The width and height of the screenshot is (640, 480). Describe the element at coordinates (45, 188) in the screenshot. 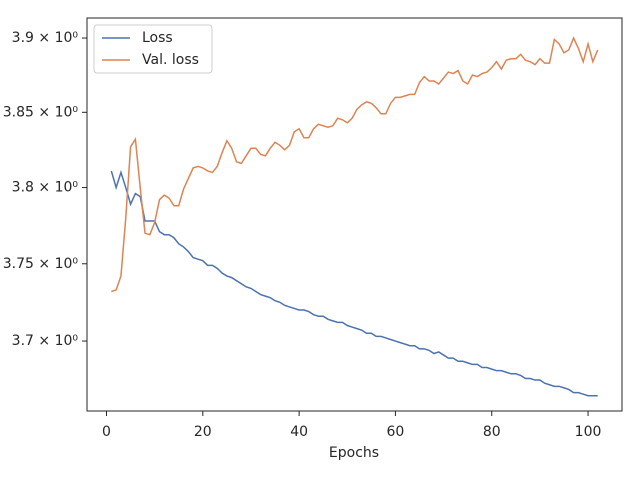

I see `y-tick-label: 3.8 × 10⁰` at that location.